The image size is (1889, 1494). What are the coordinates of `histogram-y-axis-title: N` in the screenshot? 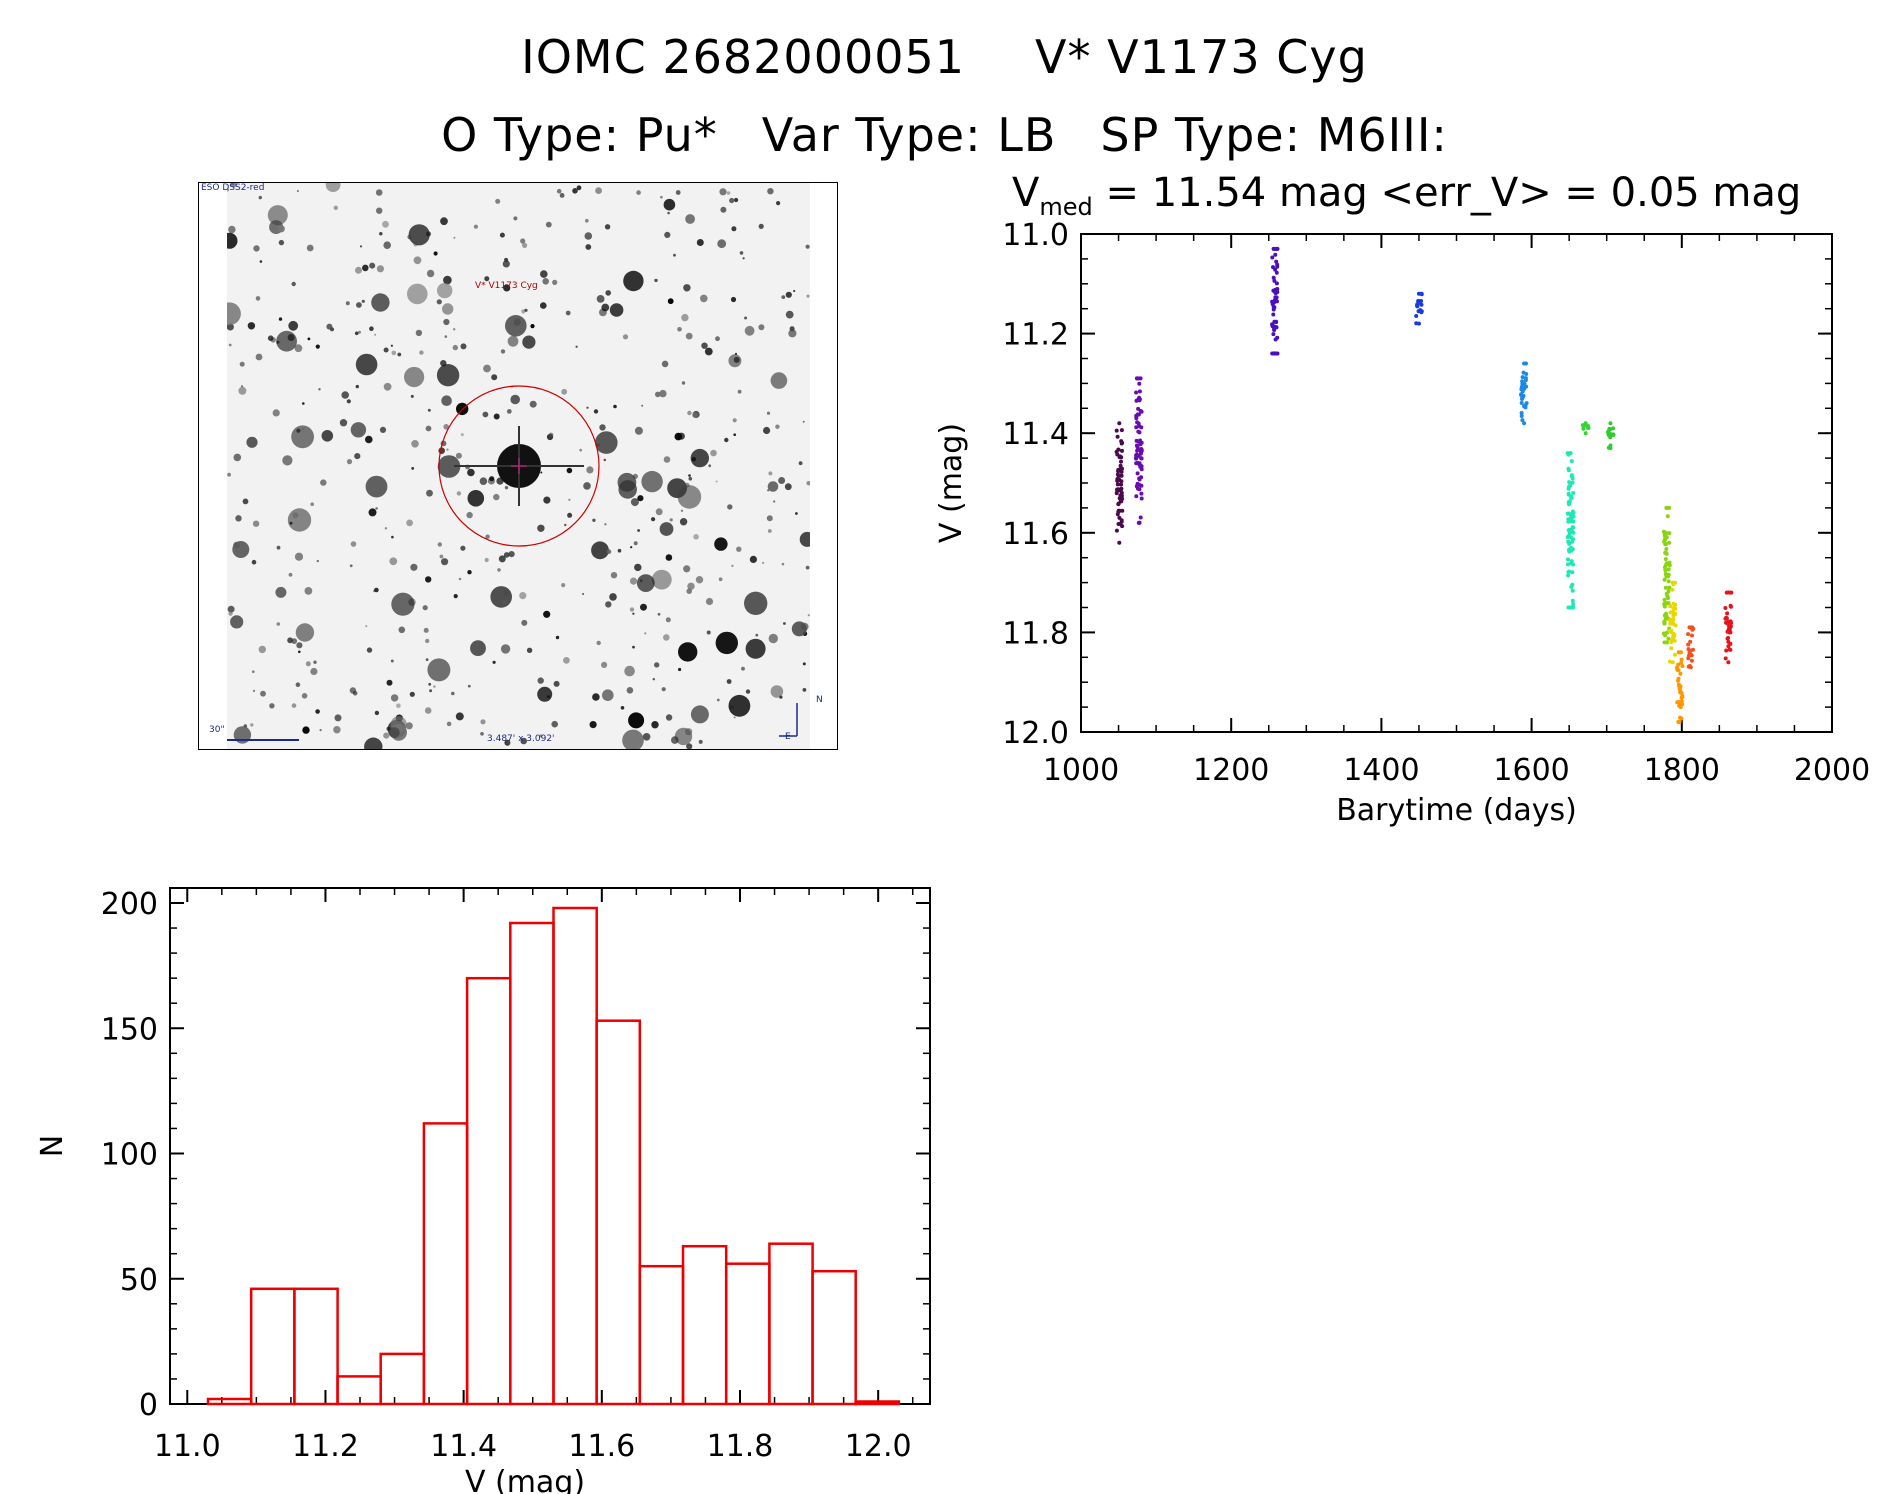 It's located at (52, 1146).